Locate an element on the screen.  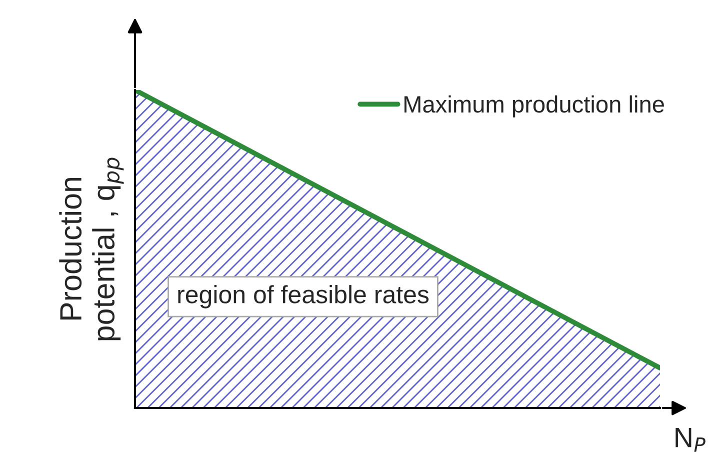
legend-label: Maximum production line is located at coordinates (534, 106).